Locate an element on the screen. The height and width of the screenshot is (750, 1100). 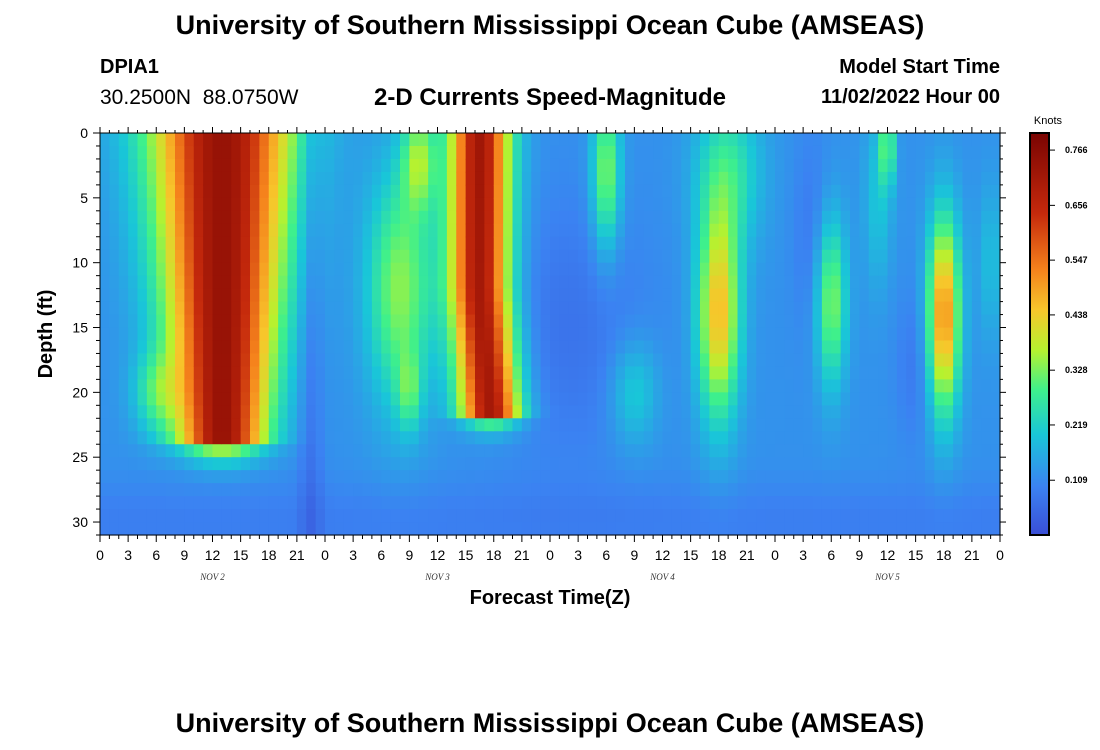
day-label: NOV 2 is located at coordinates (212, 577).